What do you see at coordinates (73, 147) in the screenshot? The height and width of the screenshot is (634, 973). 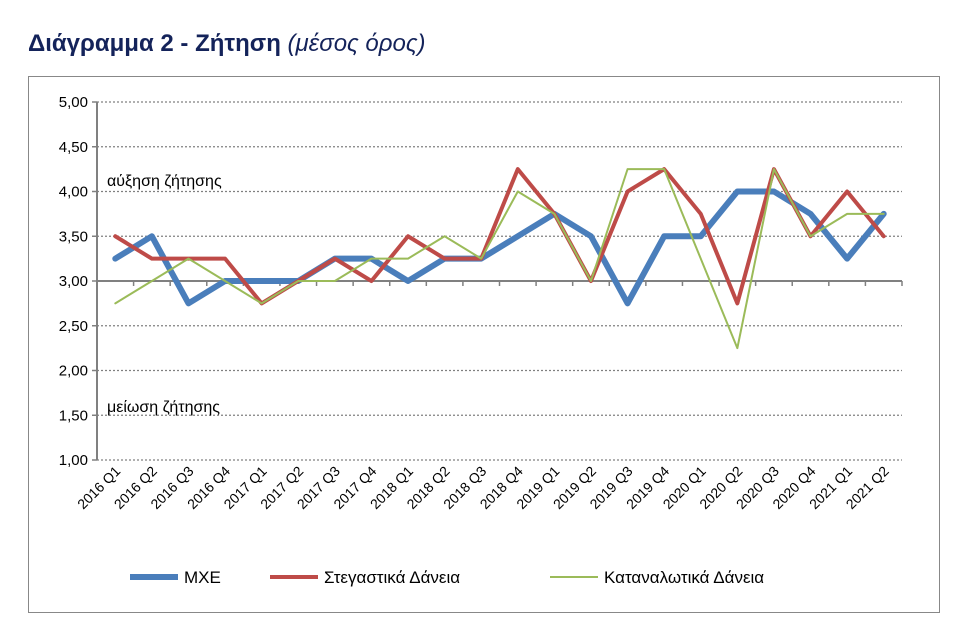 I see `y-tick-label: 4,50` at bounding box center [73, 147].